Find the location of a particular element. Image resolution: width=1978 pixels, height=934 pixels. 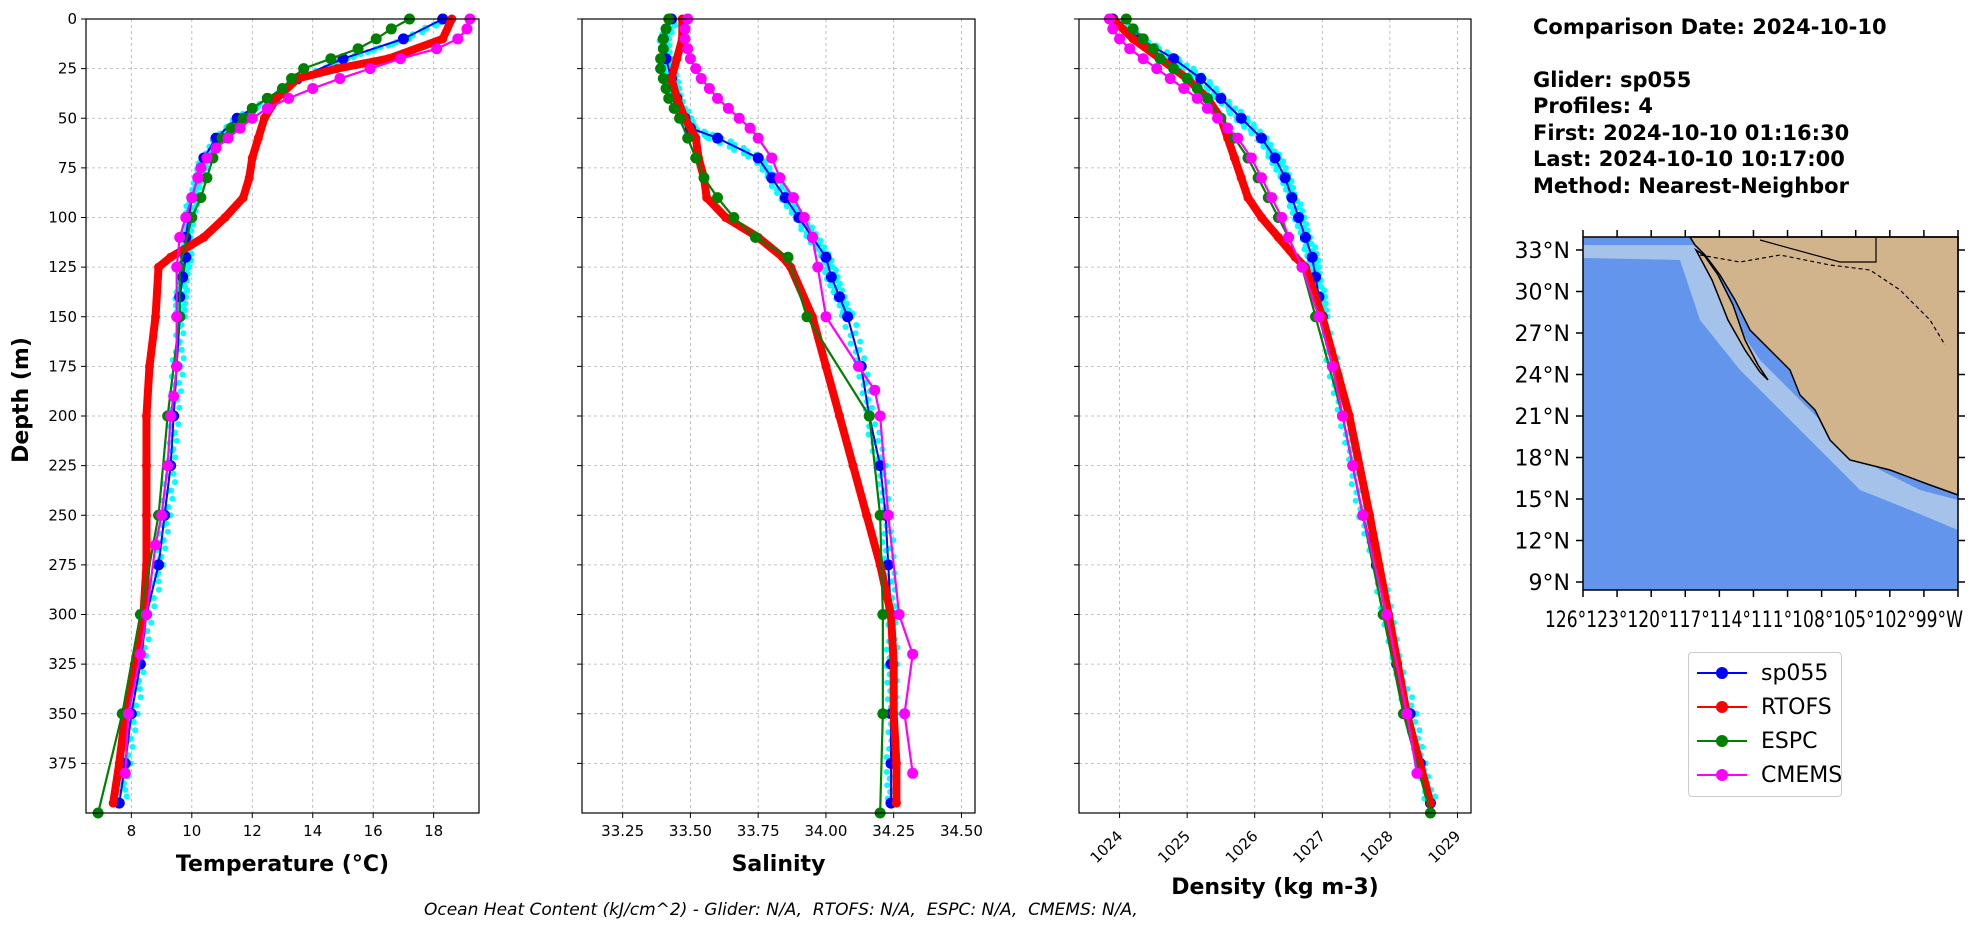

x-axis-label: Temperature (°C) is located at coordinates (282, 864).